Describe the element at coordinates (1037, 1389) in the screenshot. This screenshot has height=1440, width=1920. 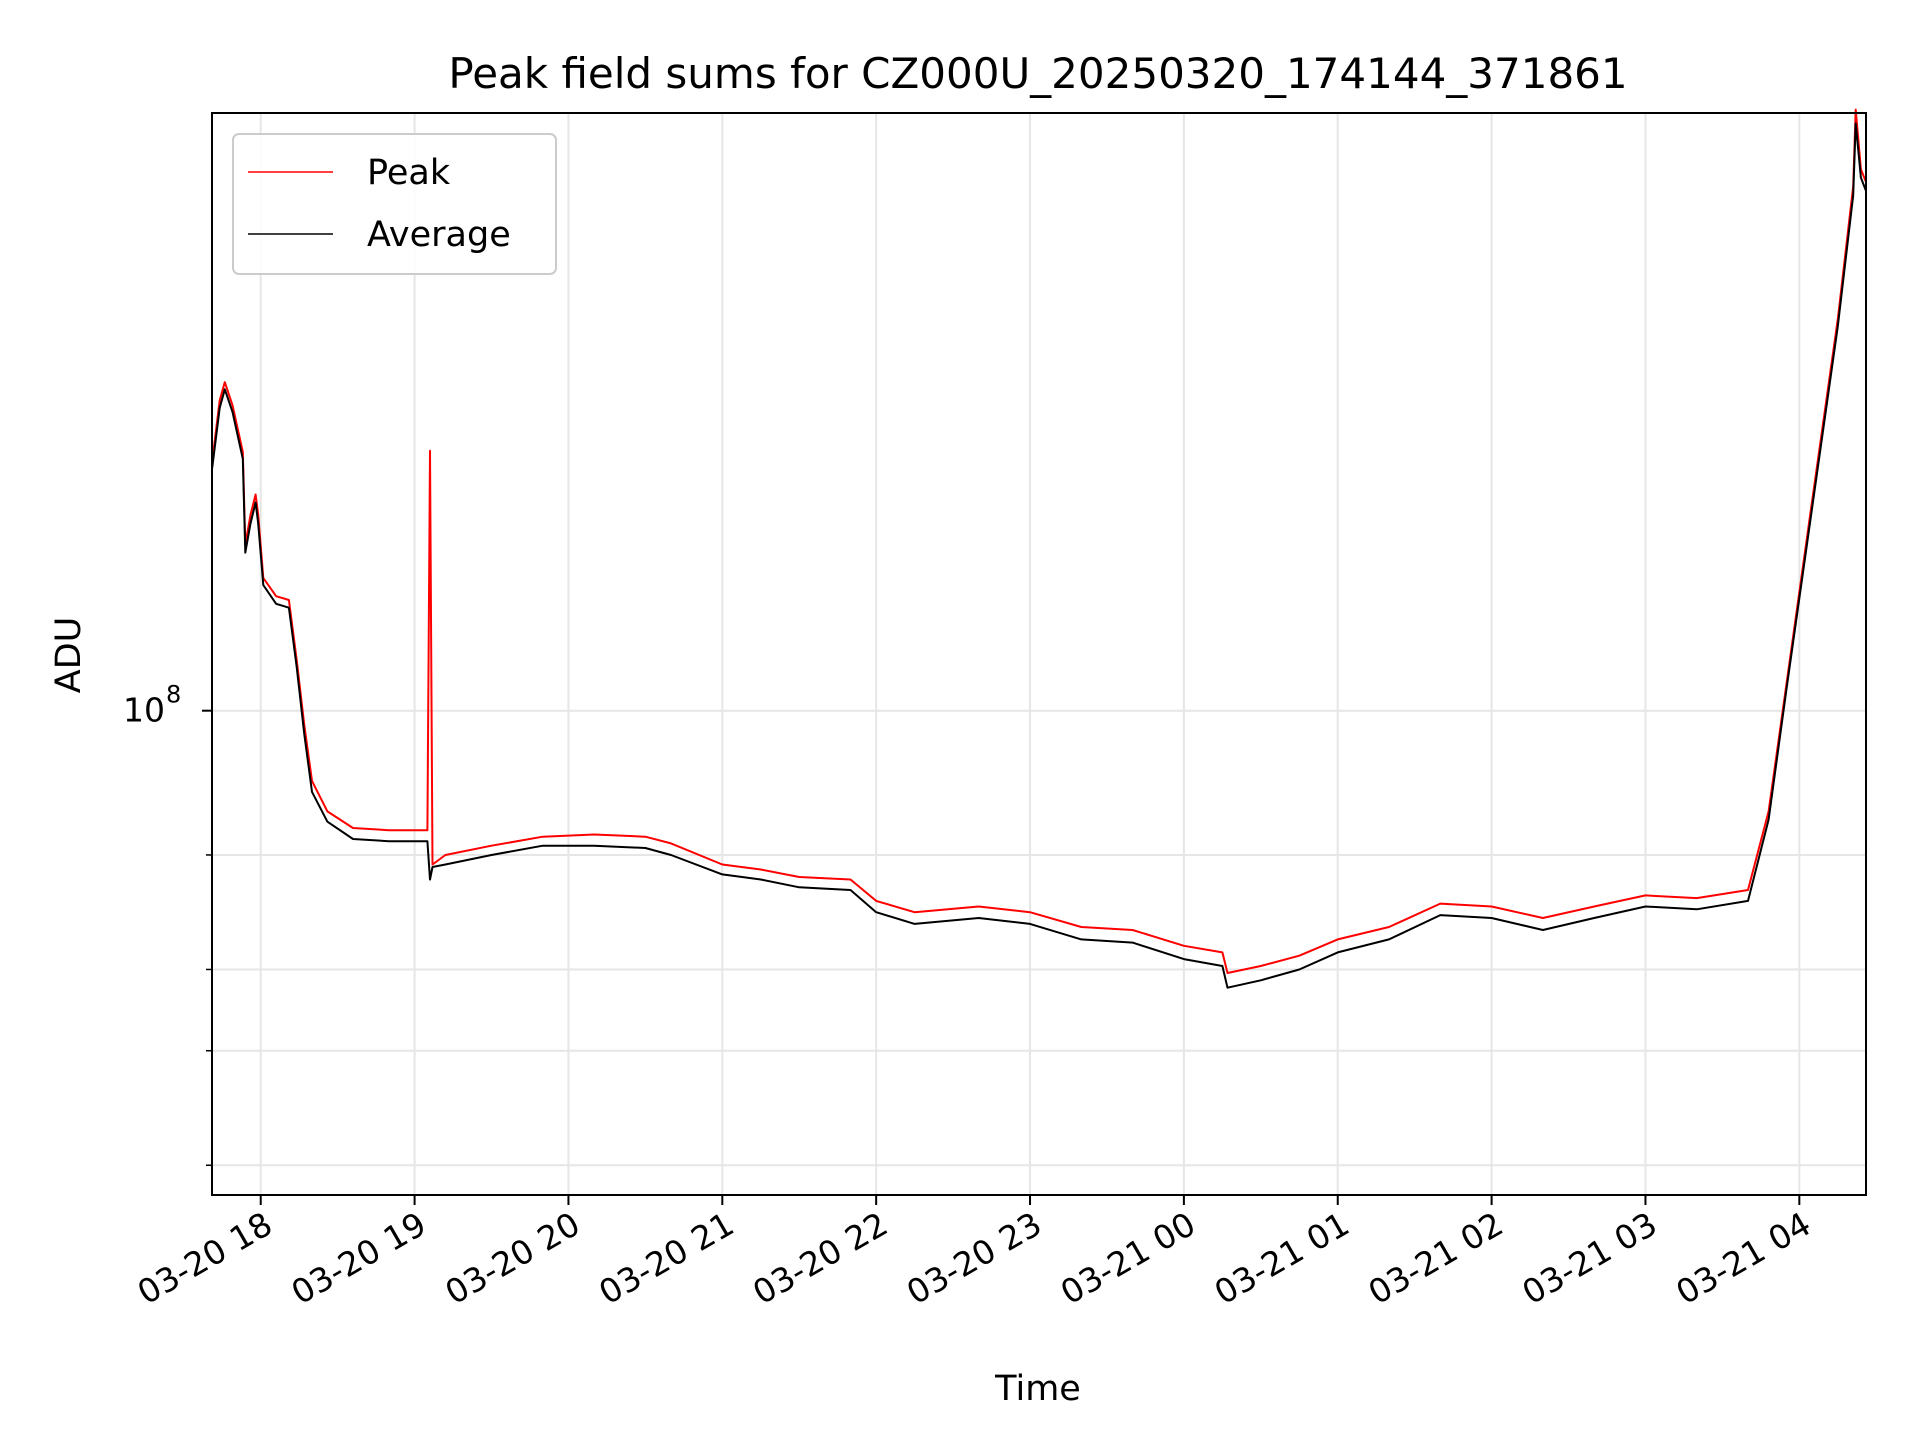
I see `x-axis-title: Time` at that location.